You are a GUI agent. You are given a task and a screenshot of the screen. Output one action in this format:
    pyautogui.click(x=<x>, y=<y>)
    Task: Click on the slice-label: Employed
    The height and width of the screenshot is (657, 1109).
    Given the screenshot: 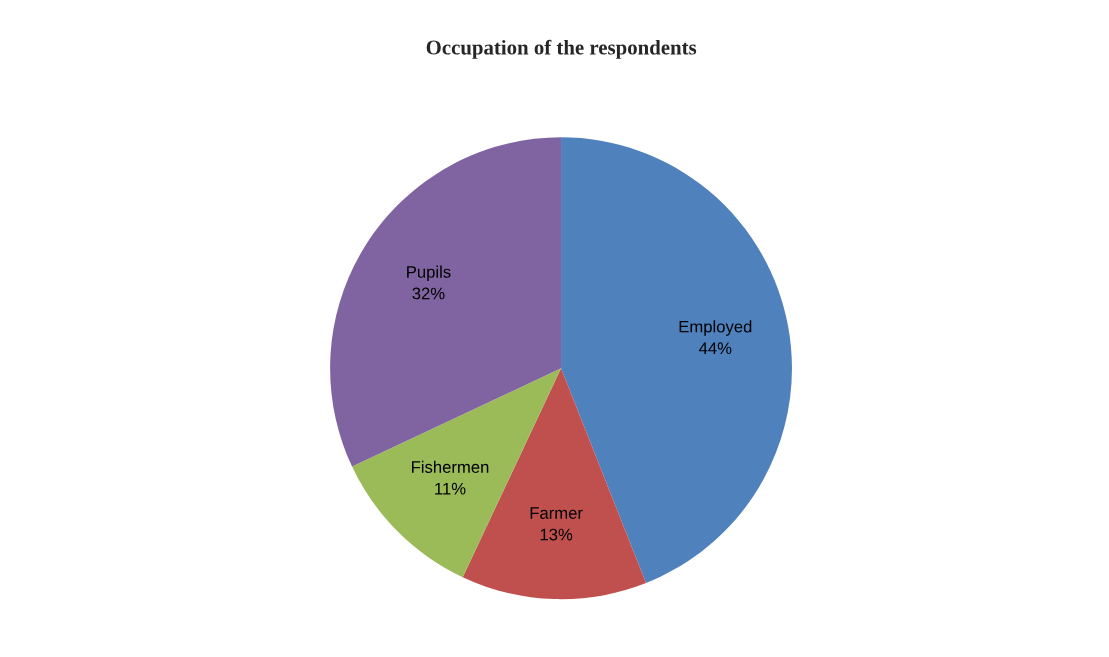 What is the action you would take?
    pyautogui.click(x=715, y=328)
    